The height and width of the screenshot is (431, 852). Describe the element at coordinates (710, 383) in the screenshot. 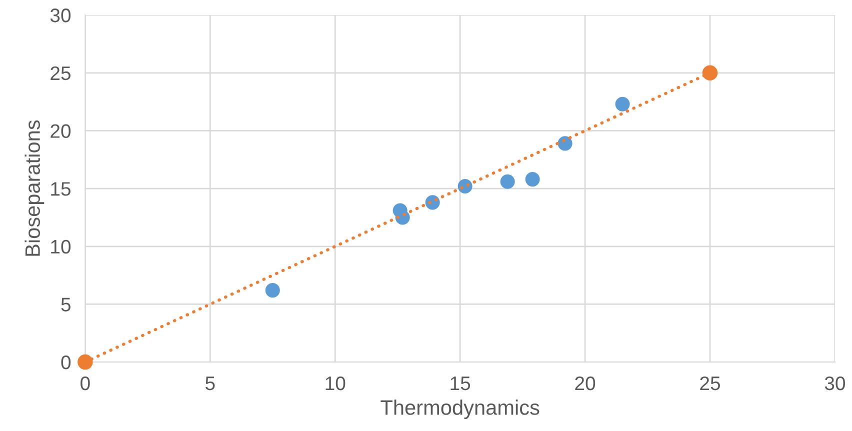

I see `x-tick-label: 25` at that location.